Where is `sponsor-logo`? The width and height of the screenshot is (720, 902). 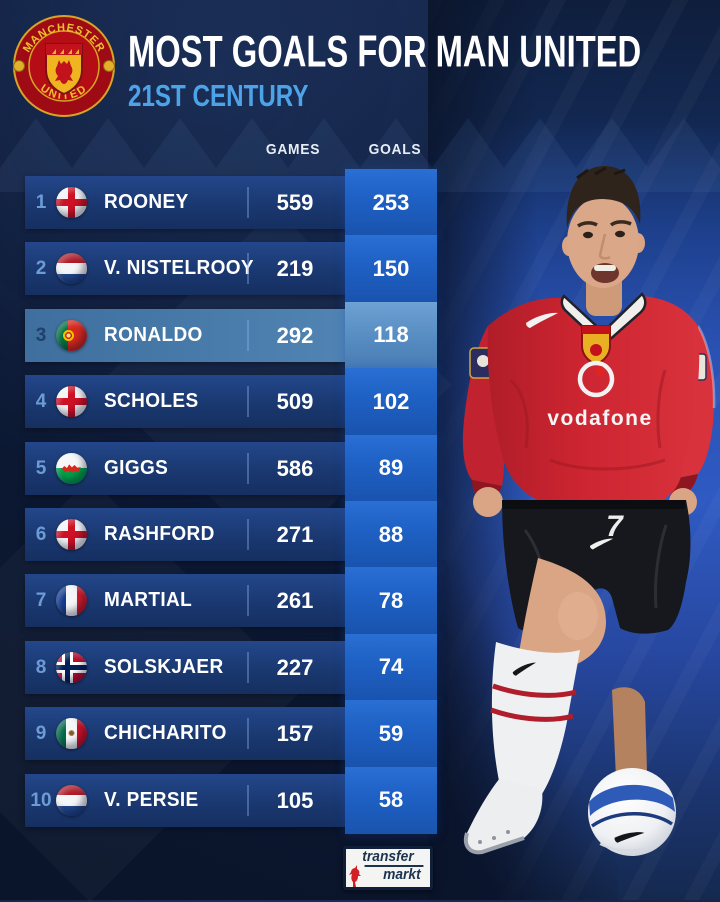
sponsor-logo is located at coordinates (596, 379).